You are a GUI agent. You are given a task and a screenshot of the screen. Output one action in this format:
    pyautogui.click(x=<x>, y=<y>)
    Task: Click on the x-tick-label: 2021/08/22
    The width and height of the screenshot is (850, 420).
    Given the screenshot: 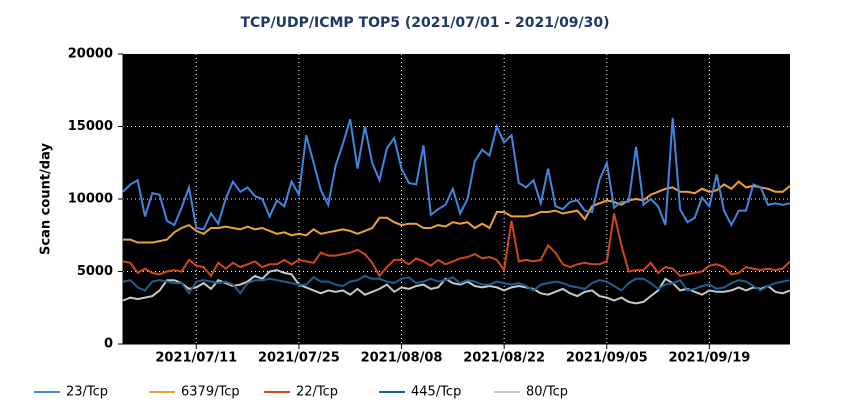 What is the action you would take?
    pyautogui.click(x=504, y=358)
    